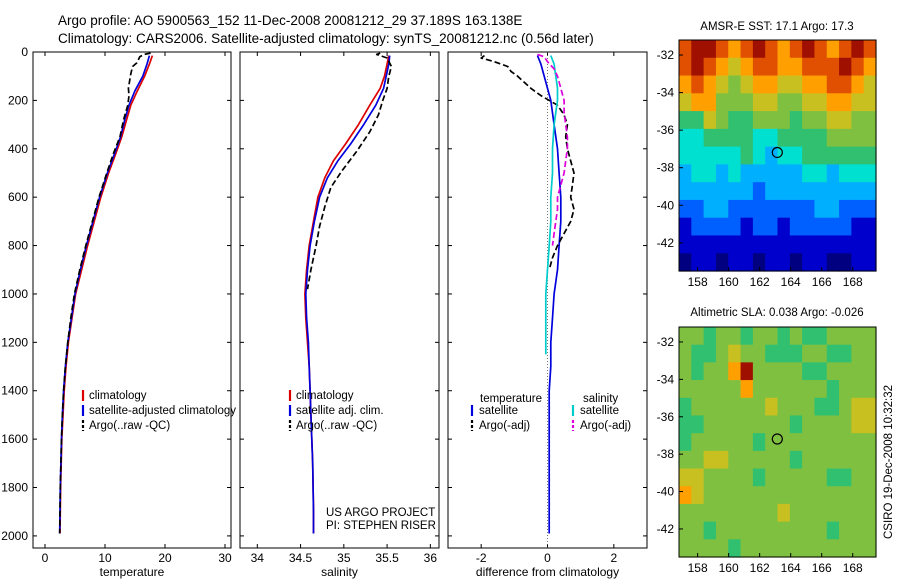  What do you see at coordinates (14, 439) in the screenshot?
I see `y-tick-label: 1600` at bounding box center [14, 439].